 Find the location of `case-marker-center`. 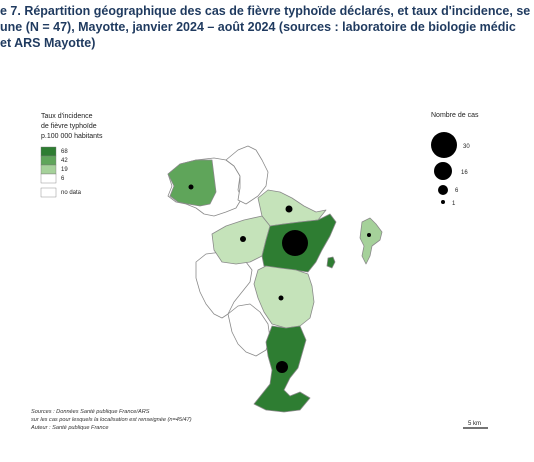

case-marker-center is located at coordinates (295, 243).